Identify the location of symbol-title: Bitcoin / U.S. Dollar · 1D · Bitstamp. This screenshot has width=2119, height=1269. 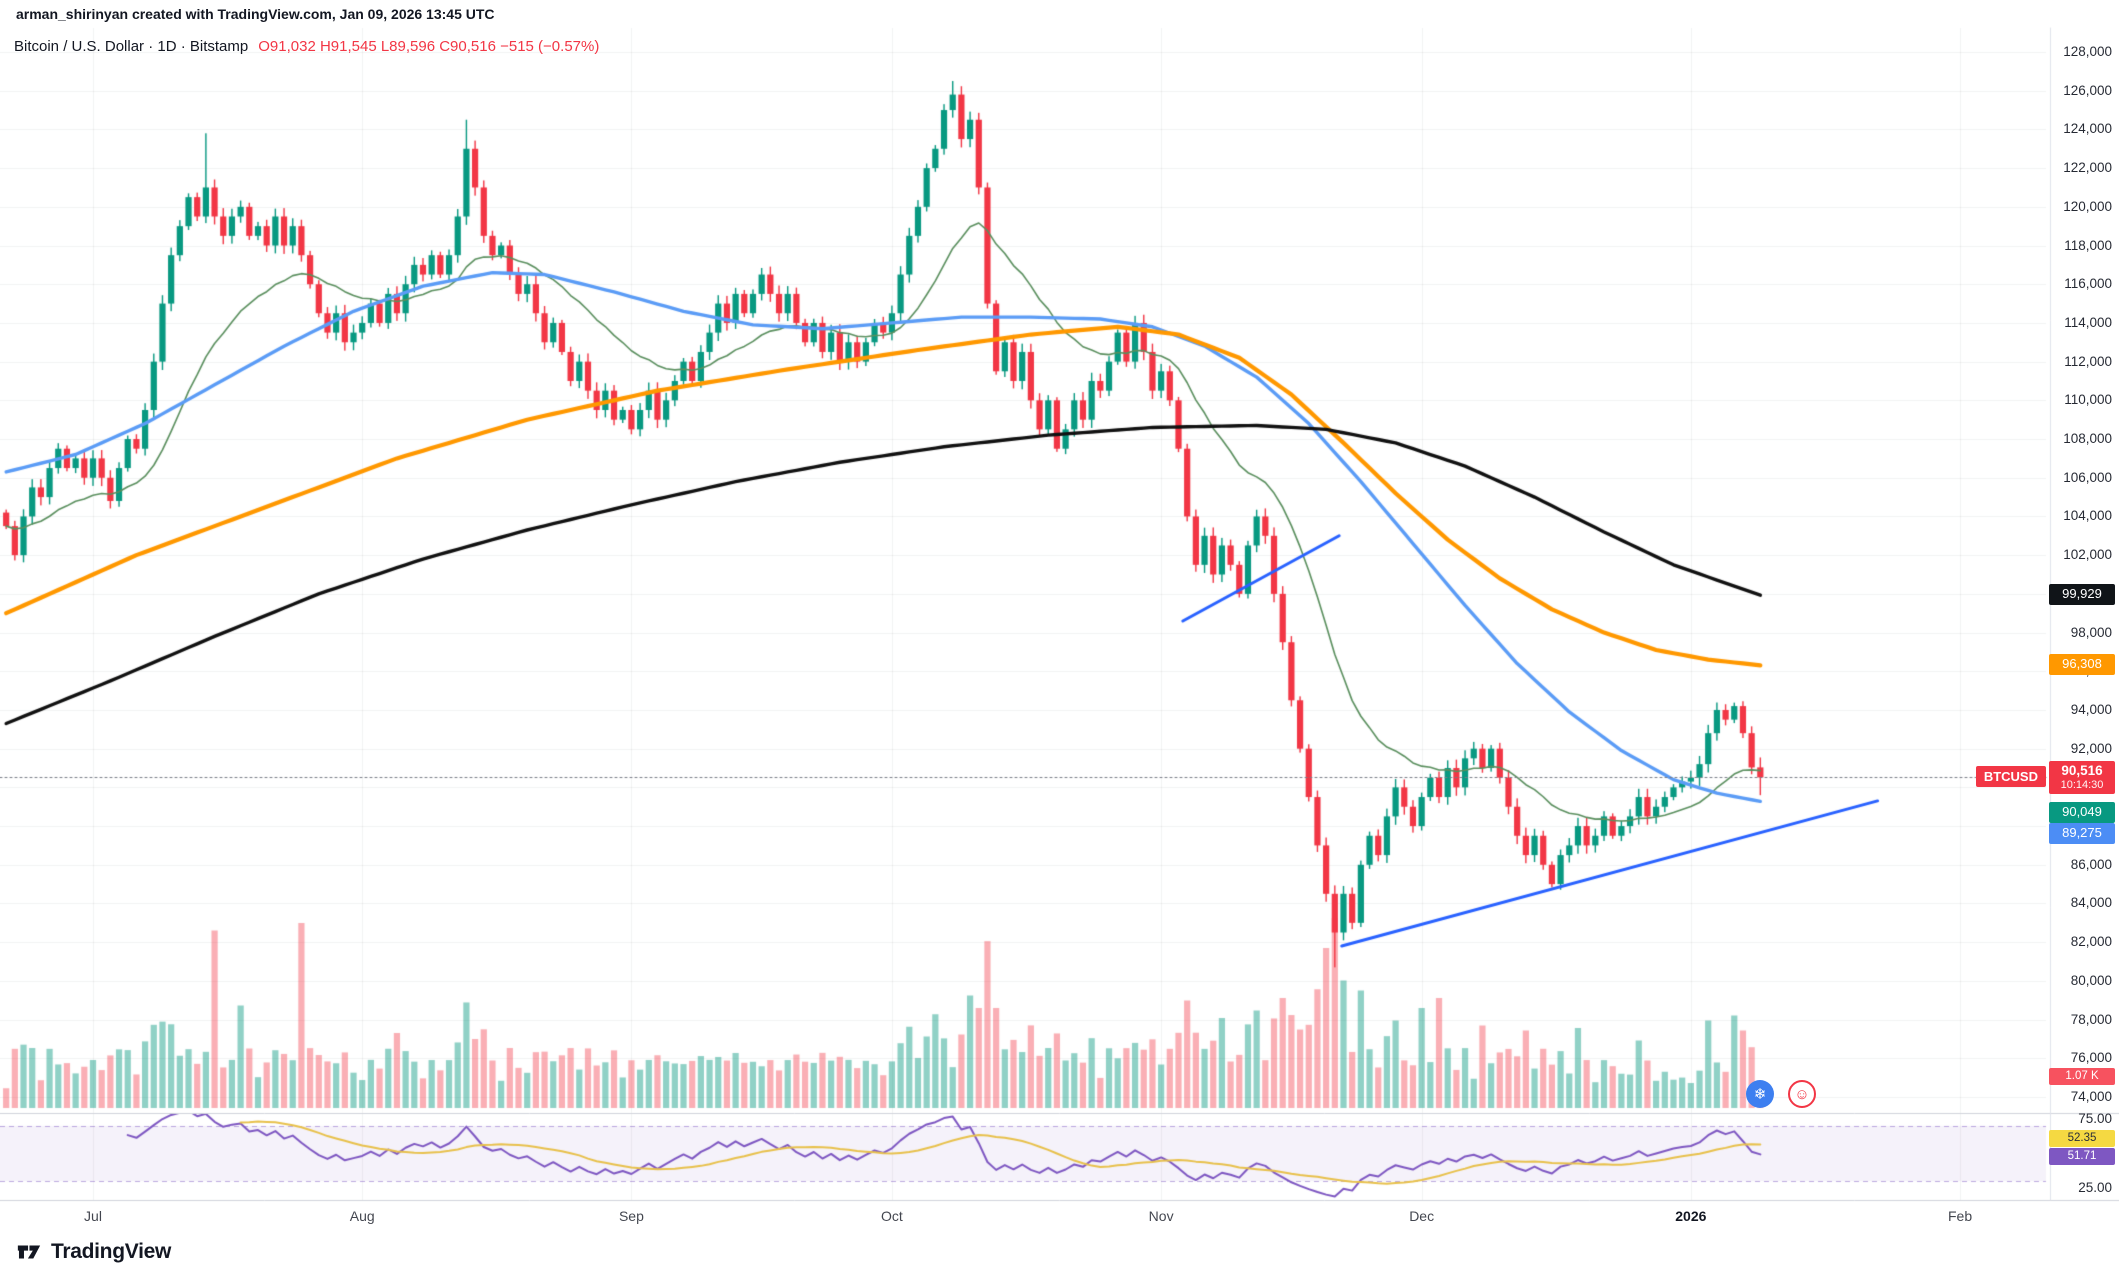
(131, 46).